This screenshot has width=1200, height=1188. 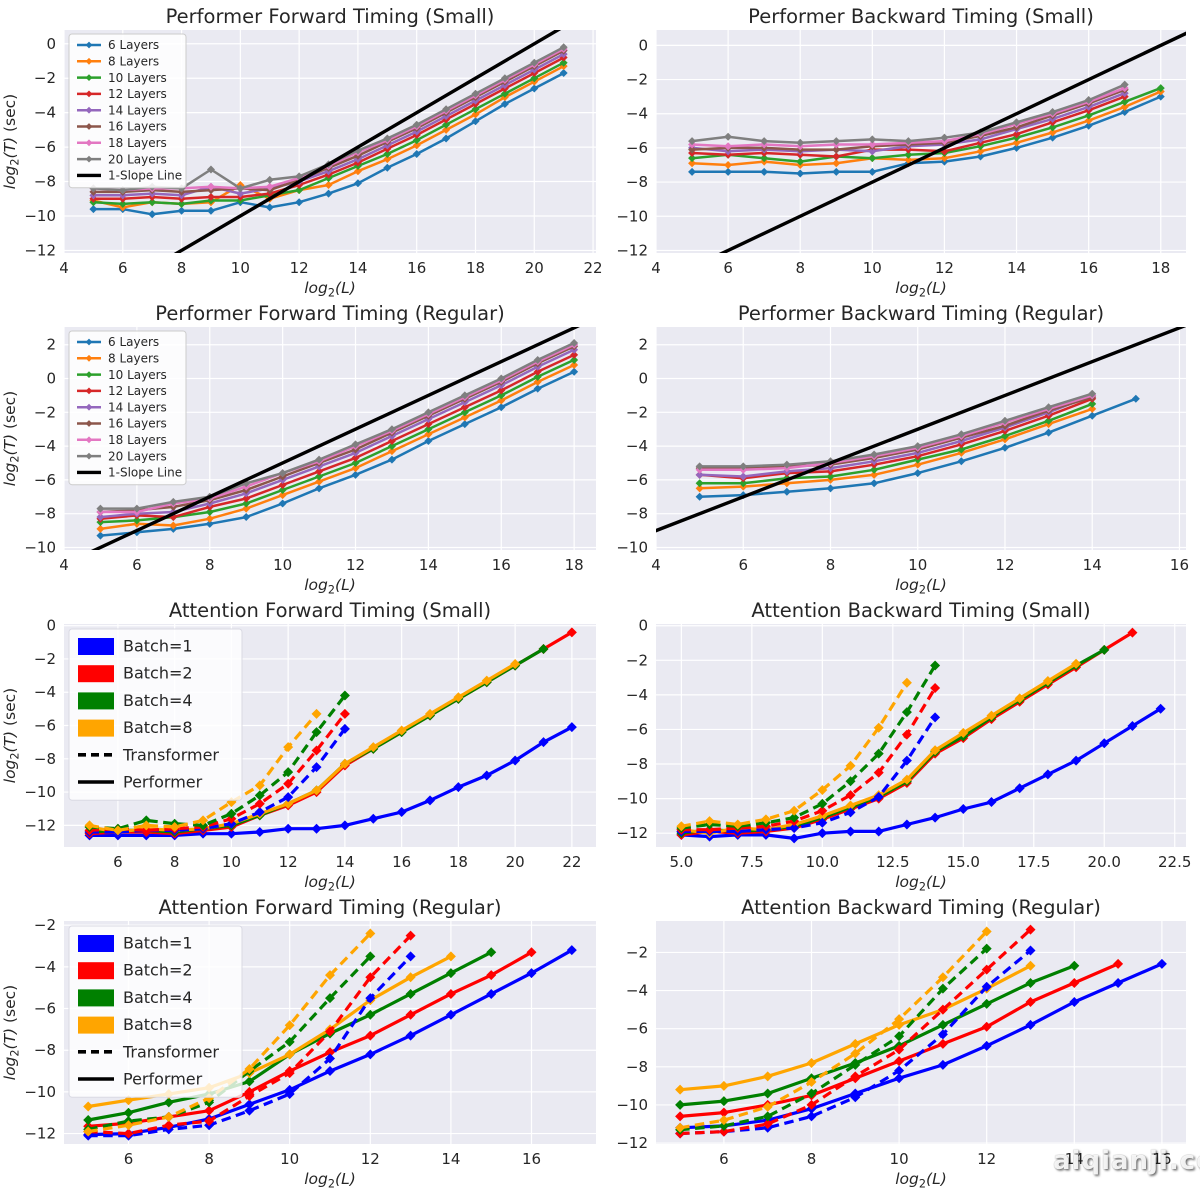 I want to click on svg-text: 5.0, so click(x=681, y=862).